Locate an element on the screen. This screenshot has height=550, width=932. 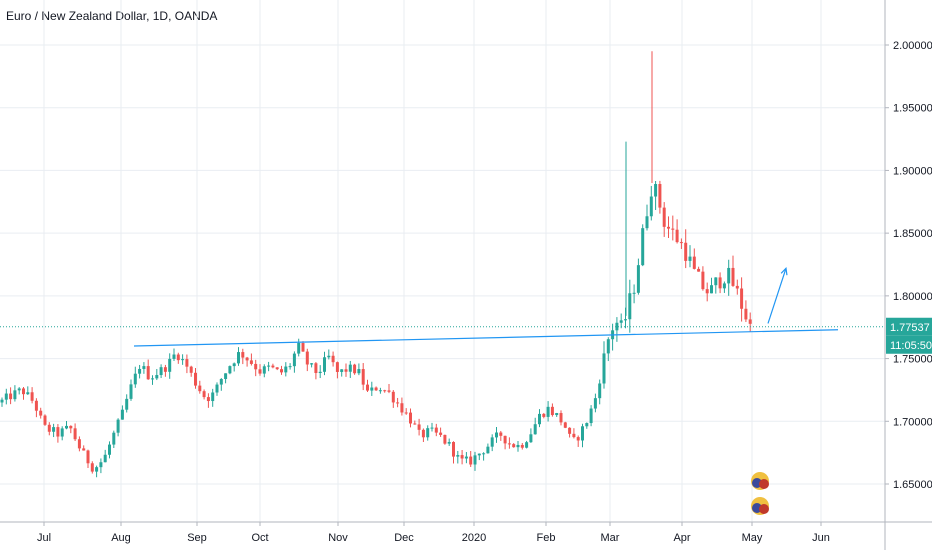
x-tick-label: Oct is located at coordinates (259, 538).